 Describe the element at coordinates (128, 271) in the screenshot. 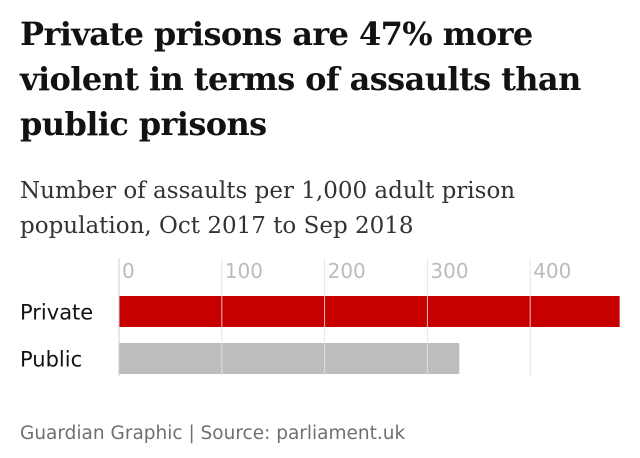

I see `tick-label-0: 0` at that location.